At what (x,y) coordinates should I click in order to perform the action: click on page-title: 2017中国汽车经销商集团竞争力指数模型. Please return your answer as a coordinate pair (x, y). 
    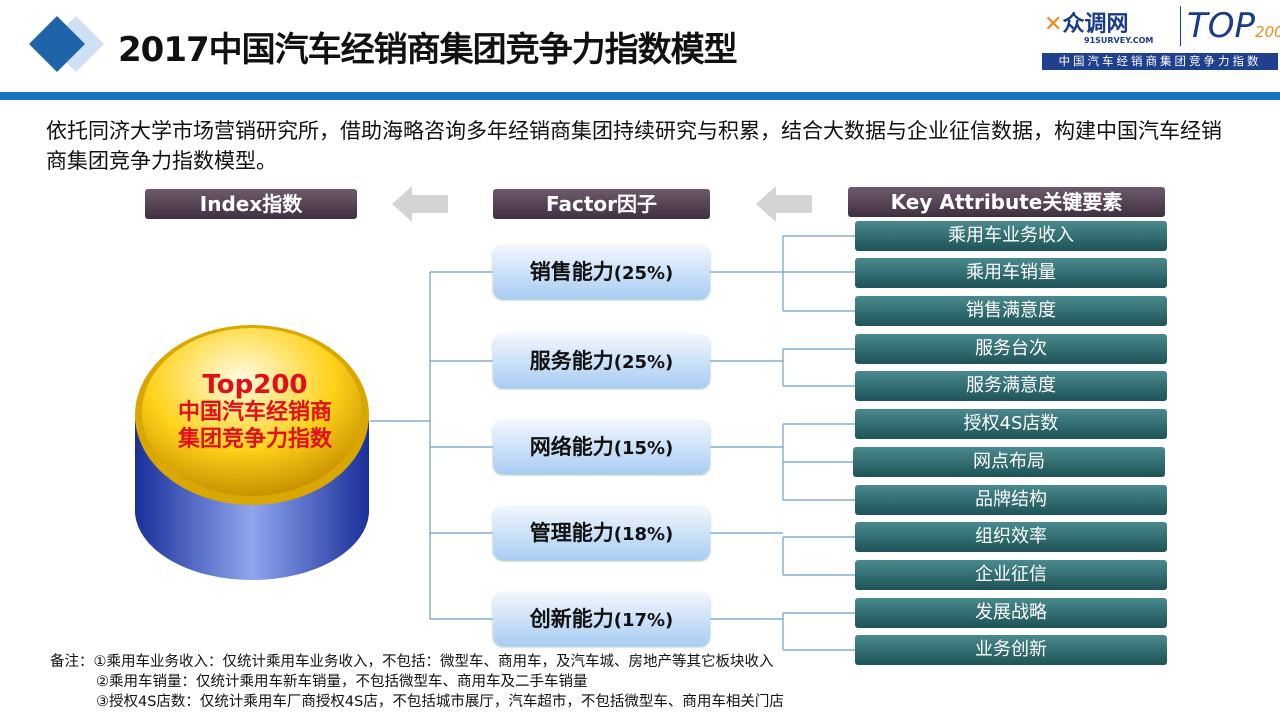
    Looking at the image, I should click on (428, 50).